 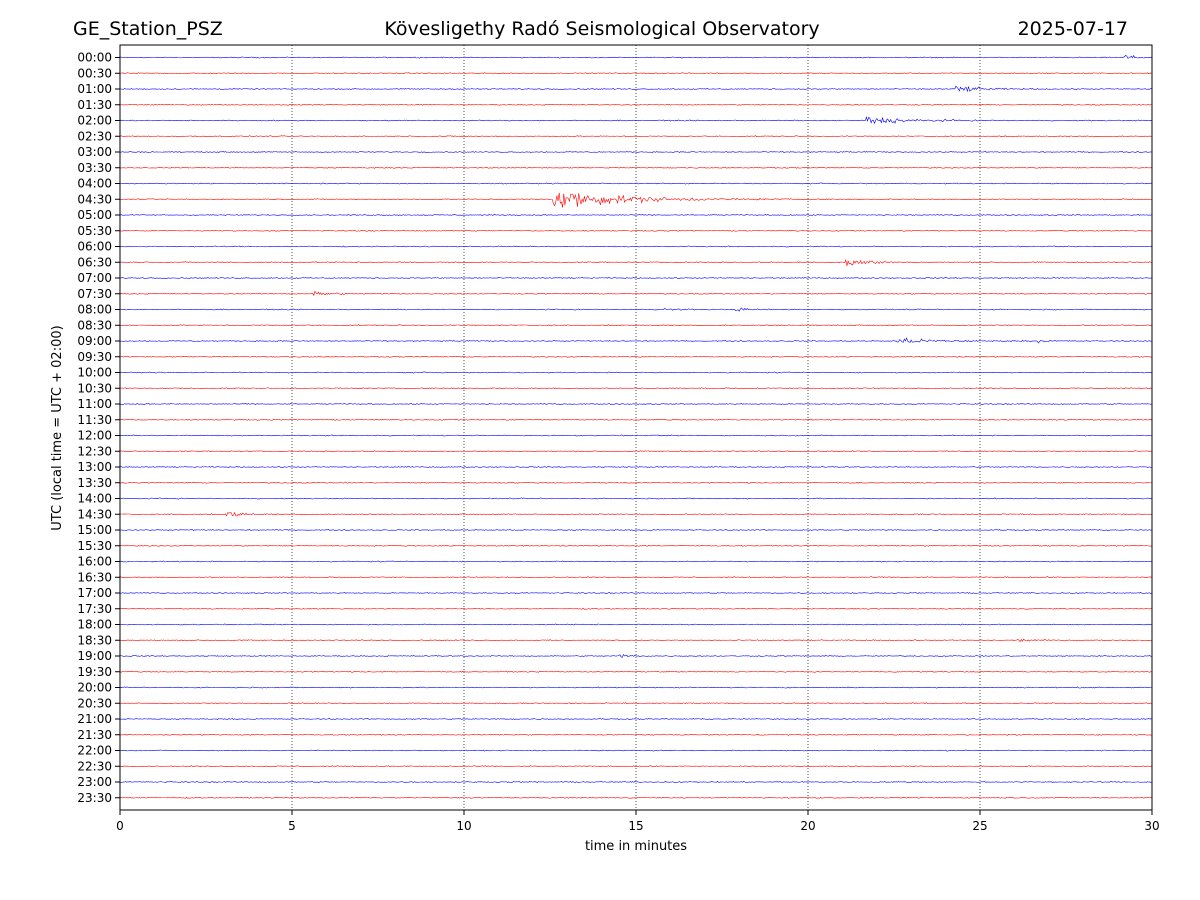 I want to click on y-tick-label: 09:00, so click(x=94, y=341).